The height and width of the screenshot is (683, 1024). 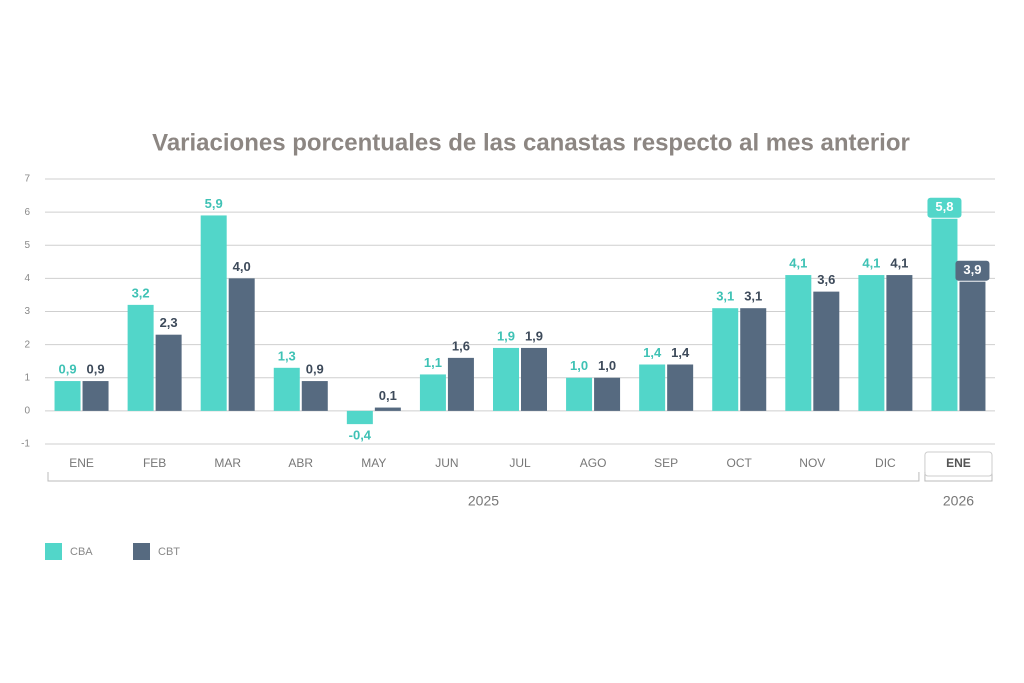 What do you see at coordinates (27, 278) in the screenshot?
I see `y-tick-label: 4` at bounding box center [27, 278].